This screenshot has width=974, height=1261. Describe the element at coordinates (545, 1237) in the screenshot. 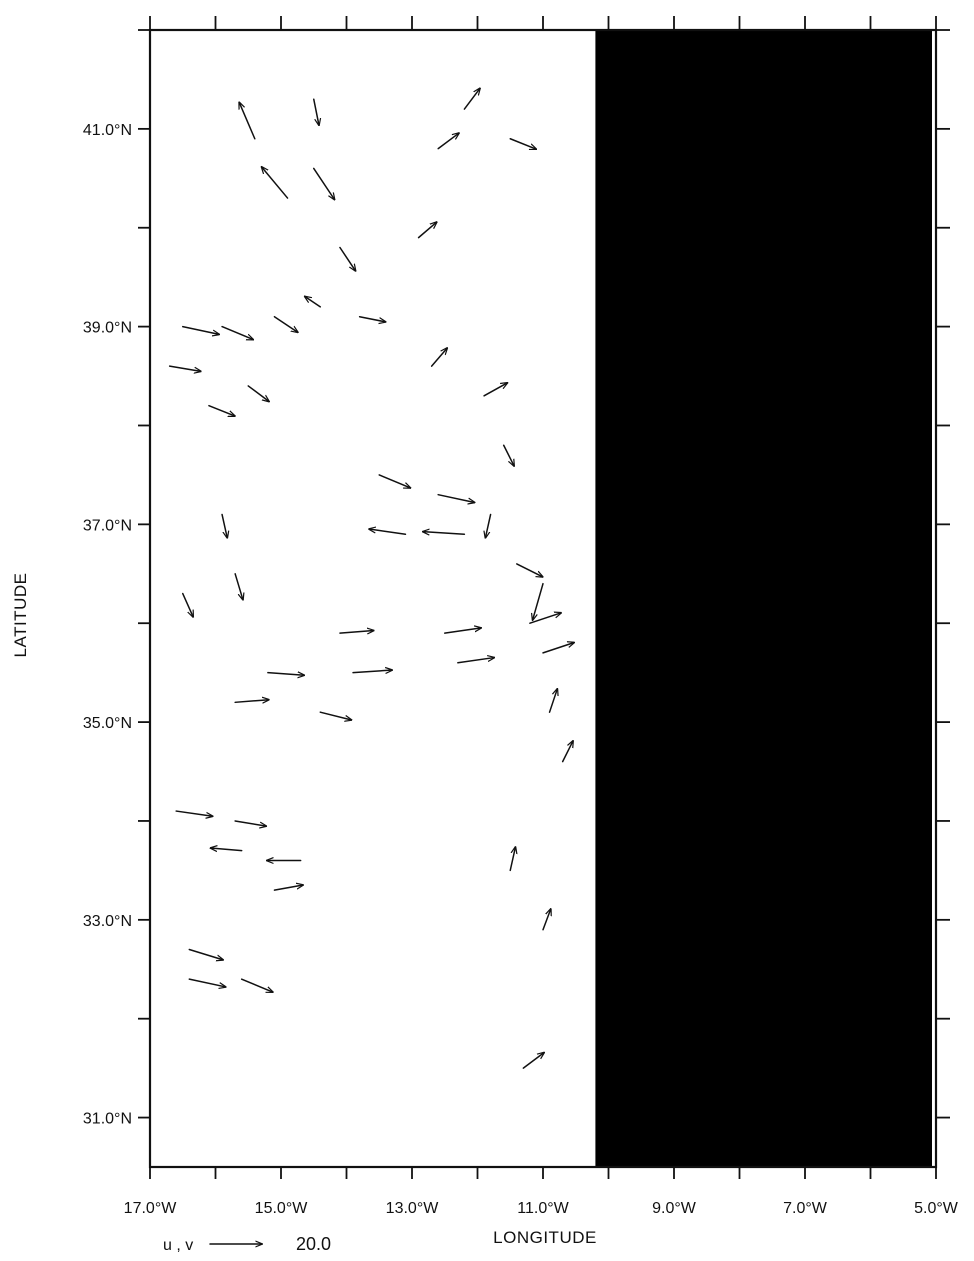

I see `x-axis-title: LONGITUDE` at that location.